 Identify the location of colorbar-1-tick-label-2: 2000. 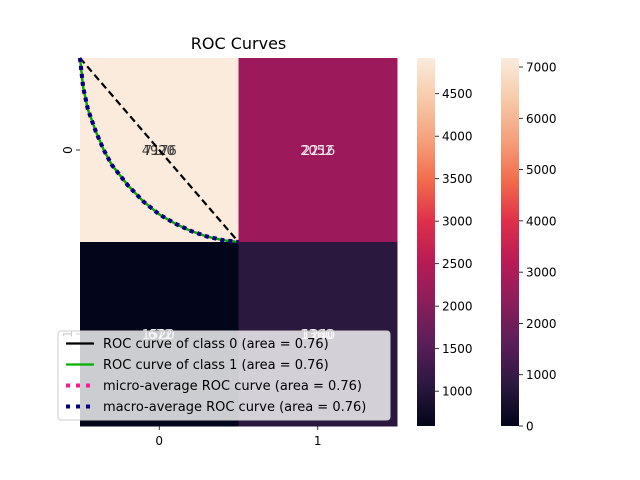
(541, 324).